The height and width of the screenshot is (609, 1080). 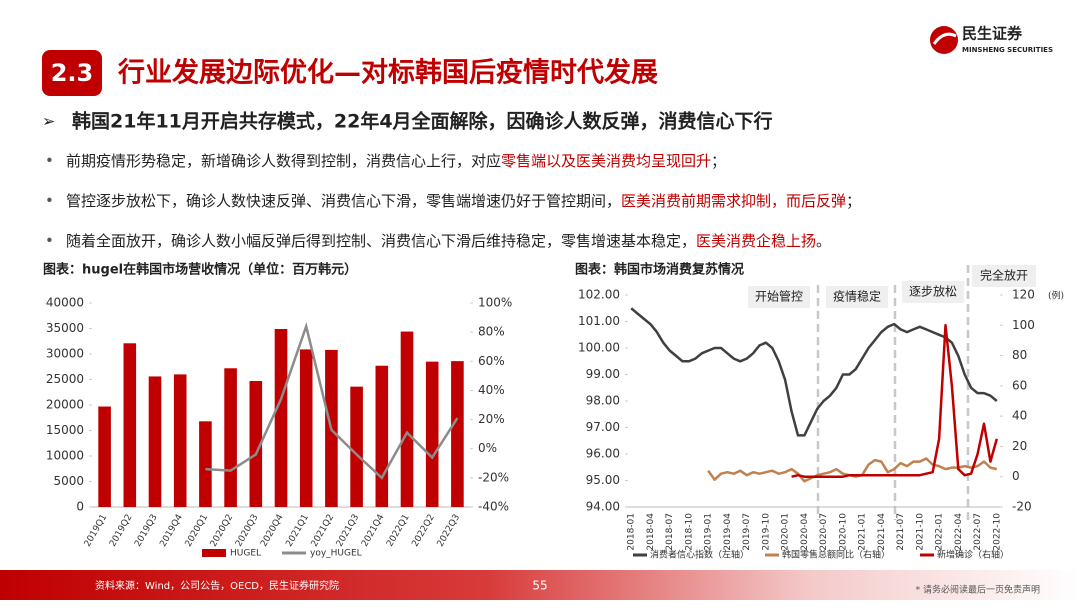 What do you see at coordinates (491, 419) in the screenshot?
I see `y2-tick-label: 20%` at bounding box center [491, 419].